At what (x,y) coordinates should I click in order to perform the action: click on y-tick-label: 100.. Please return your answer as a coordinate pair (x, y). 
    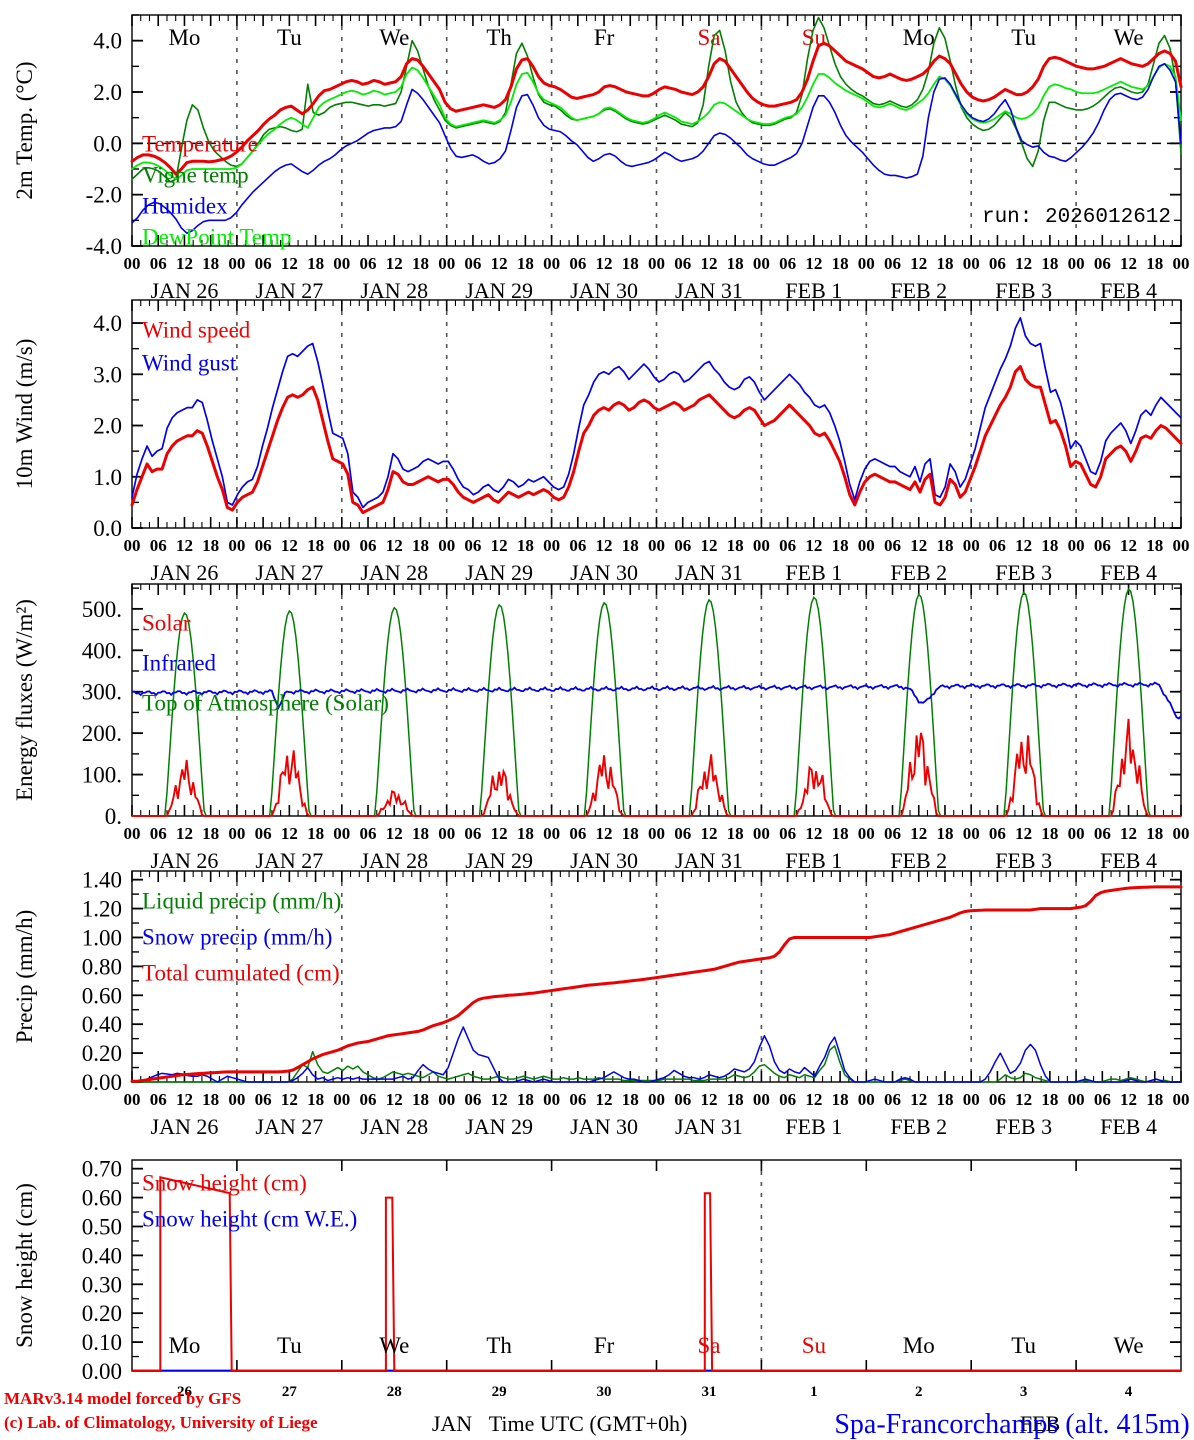
    Looking at the image, I should click on (102, 775).